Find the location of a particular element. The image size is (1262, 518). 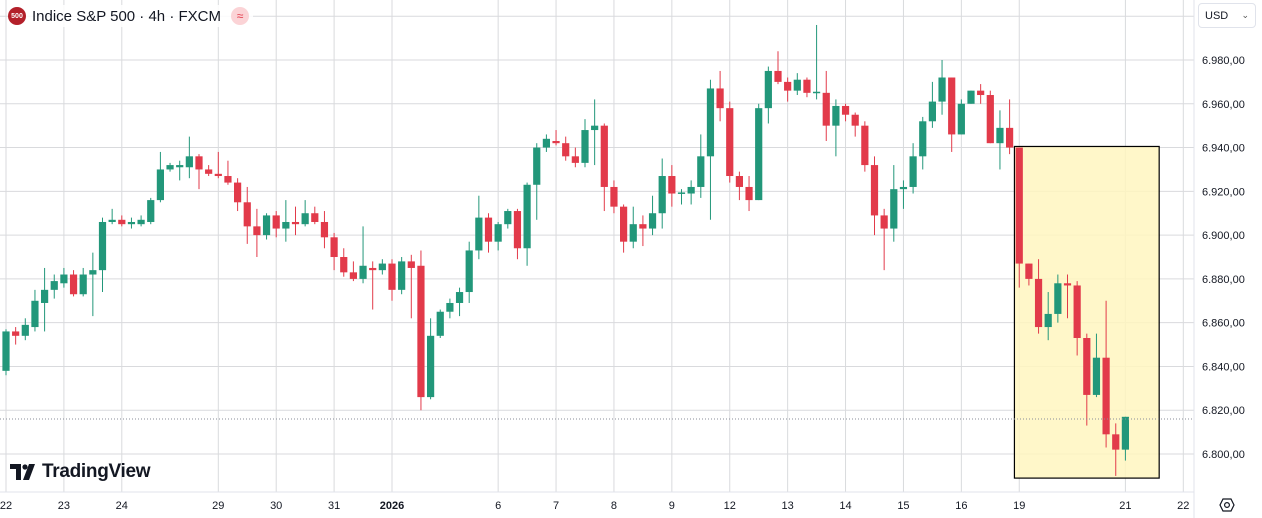

price-tick-label: 6.860,00 is located at coordinates (1223, 324).